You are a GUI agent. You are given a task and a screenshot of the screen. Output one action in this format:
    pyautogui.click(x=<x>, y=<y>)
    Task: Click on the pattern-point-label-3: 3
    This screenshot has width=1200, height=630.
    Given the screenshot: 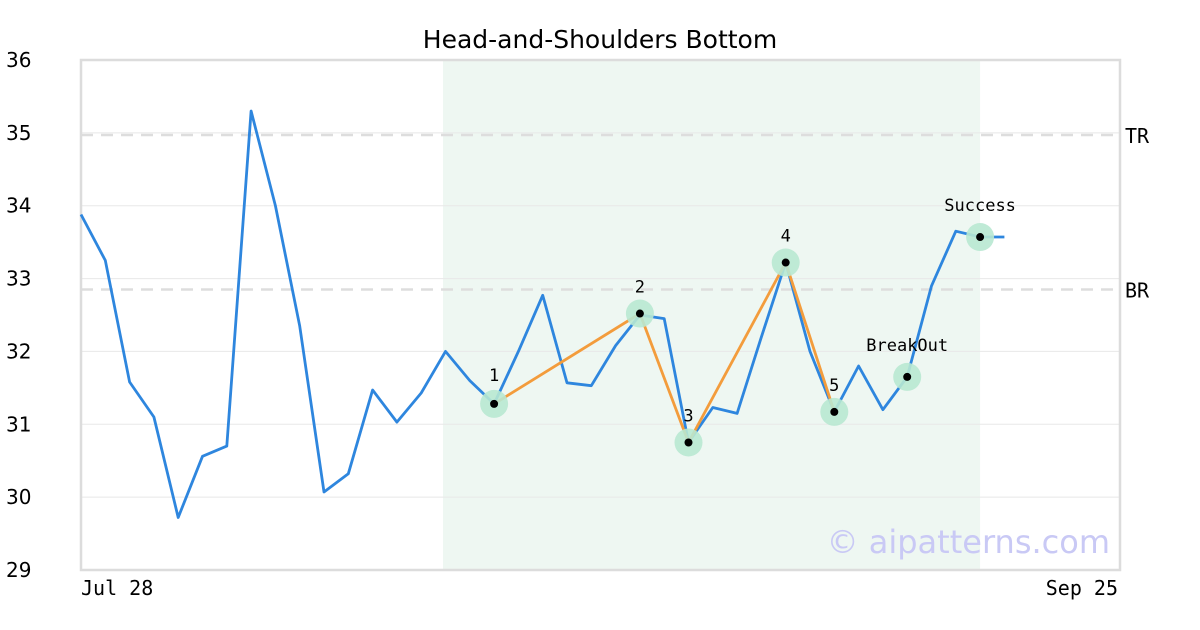 What is the action you would take?
    pyautogui.click(x=688, y=417)
    